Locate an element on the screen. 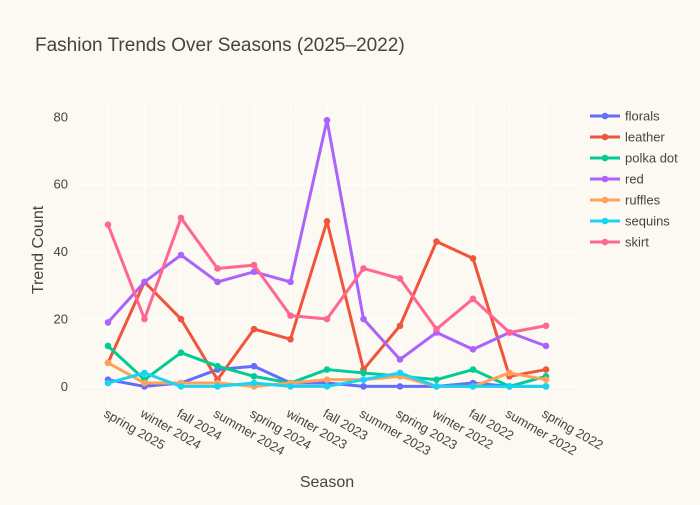  legend-marker-leather is located at coordinates (605, 137).